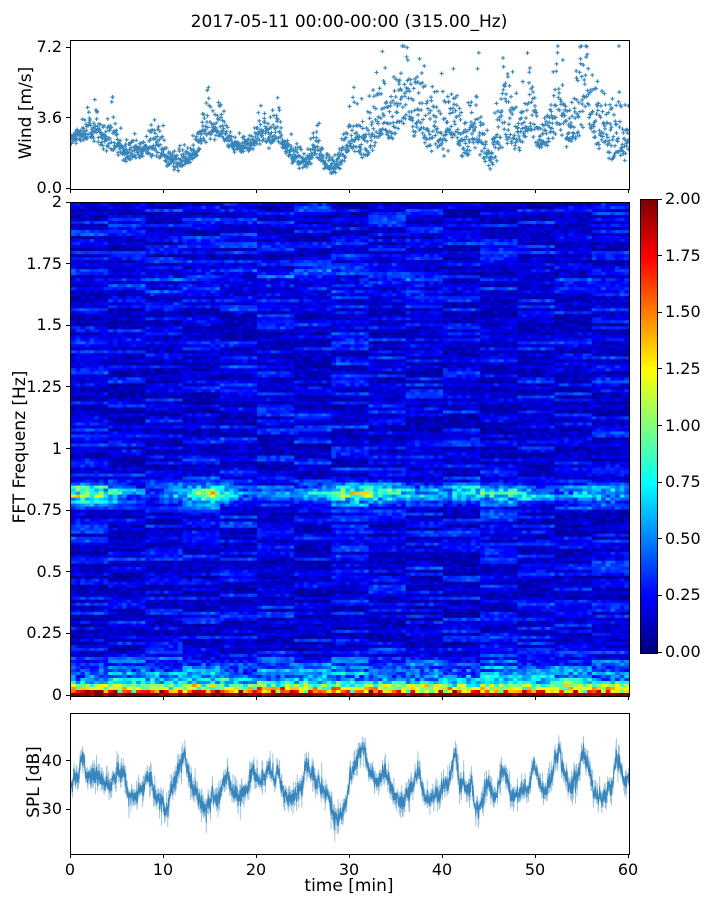 The height and width of the screenshot is (900, 720). What do you see at coordinates (683, 651) in the screenshot?
I see `colorbar-tick-label: 0.00` at bounding box center [683, 651].